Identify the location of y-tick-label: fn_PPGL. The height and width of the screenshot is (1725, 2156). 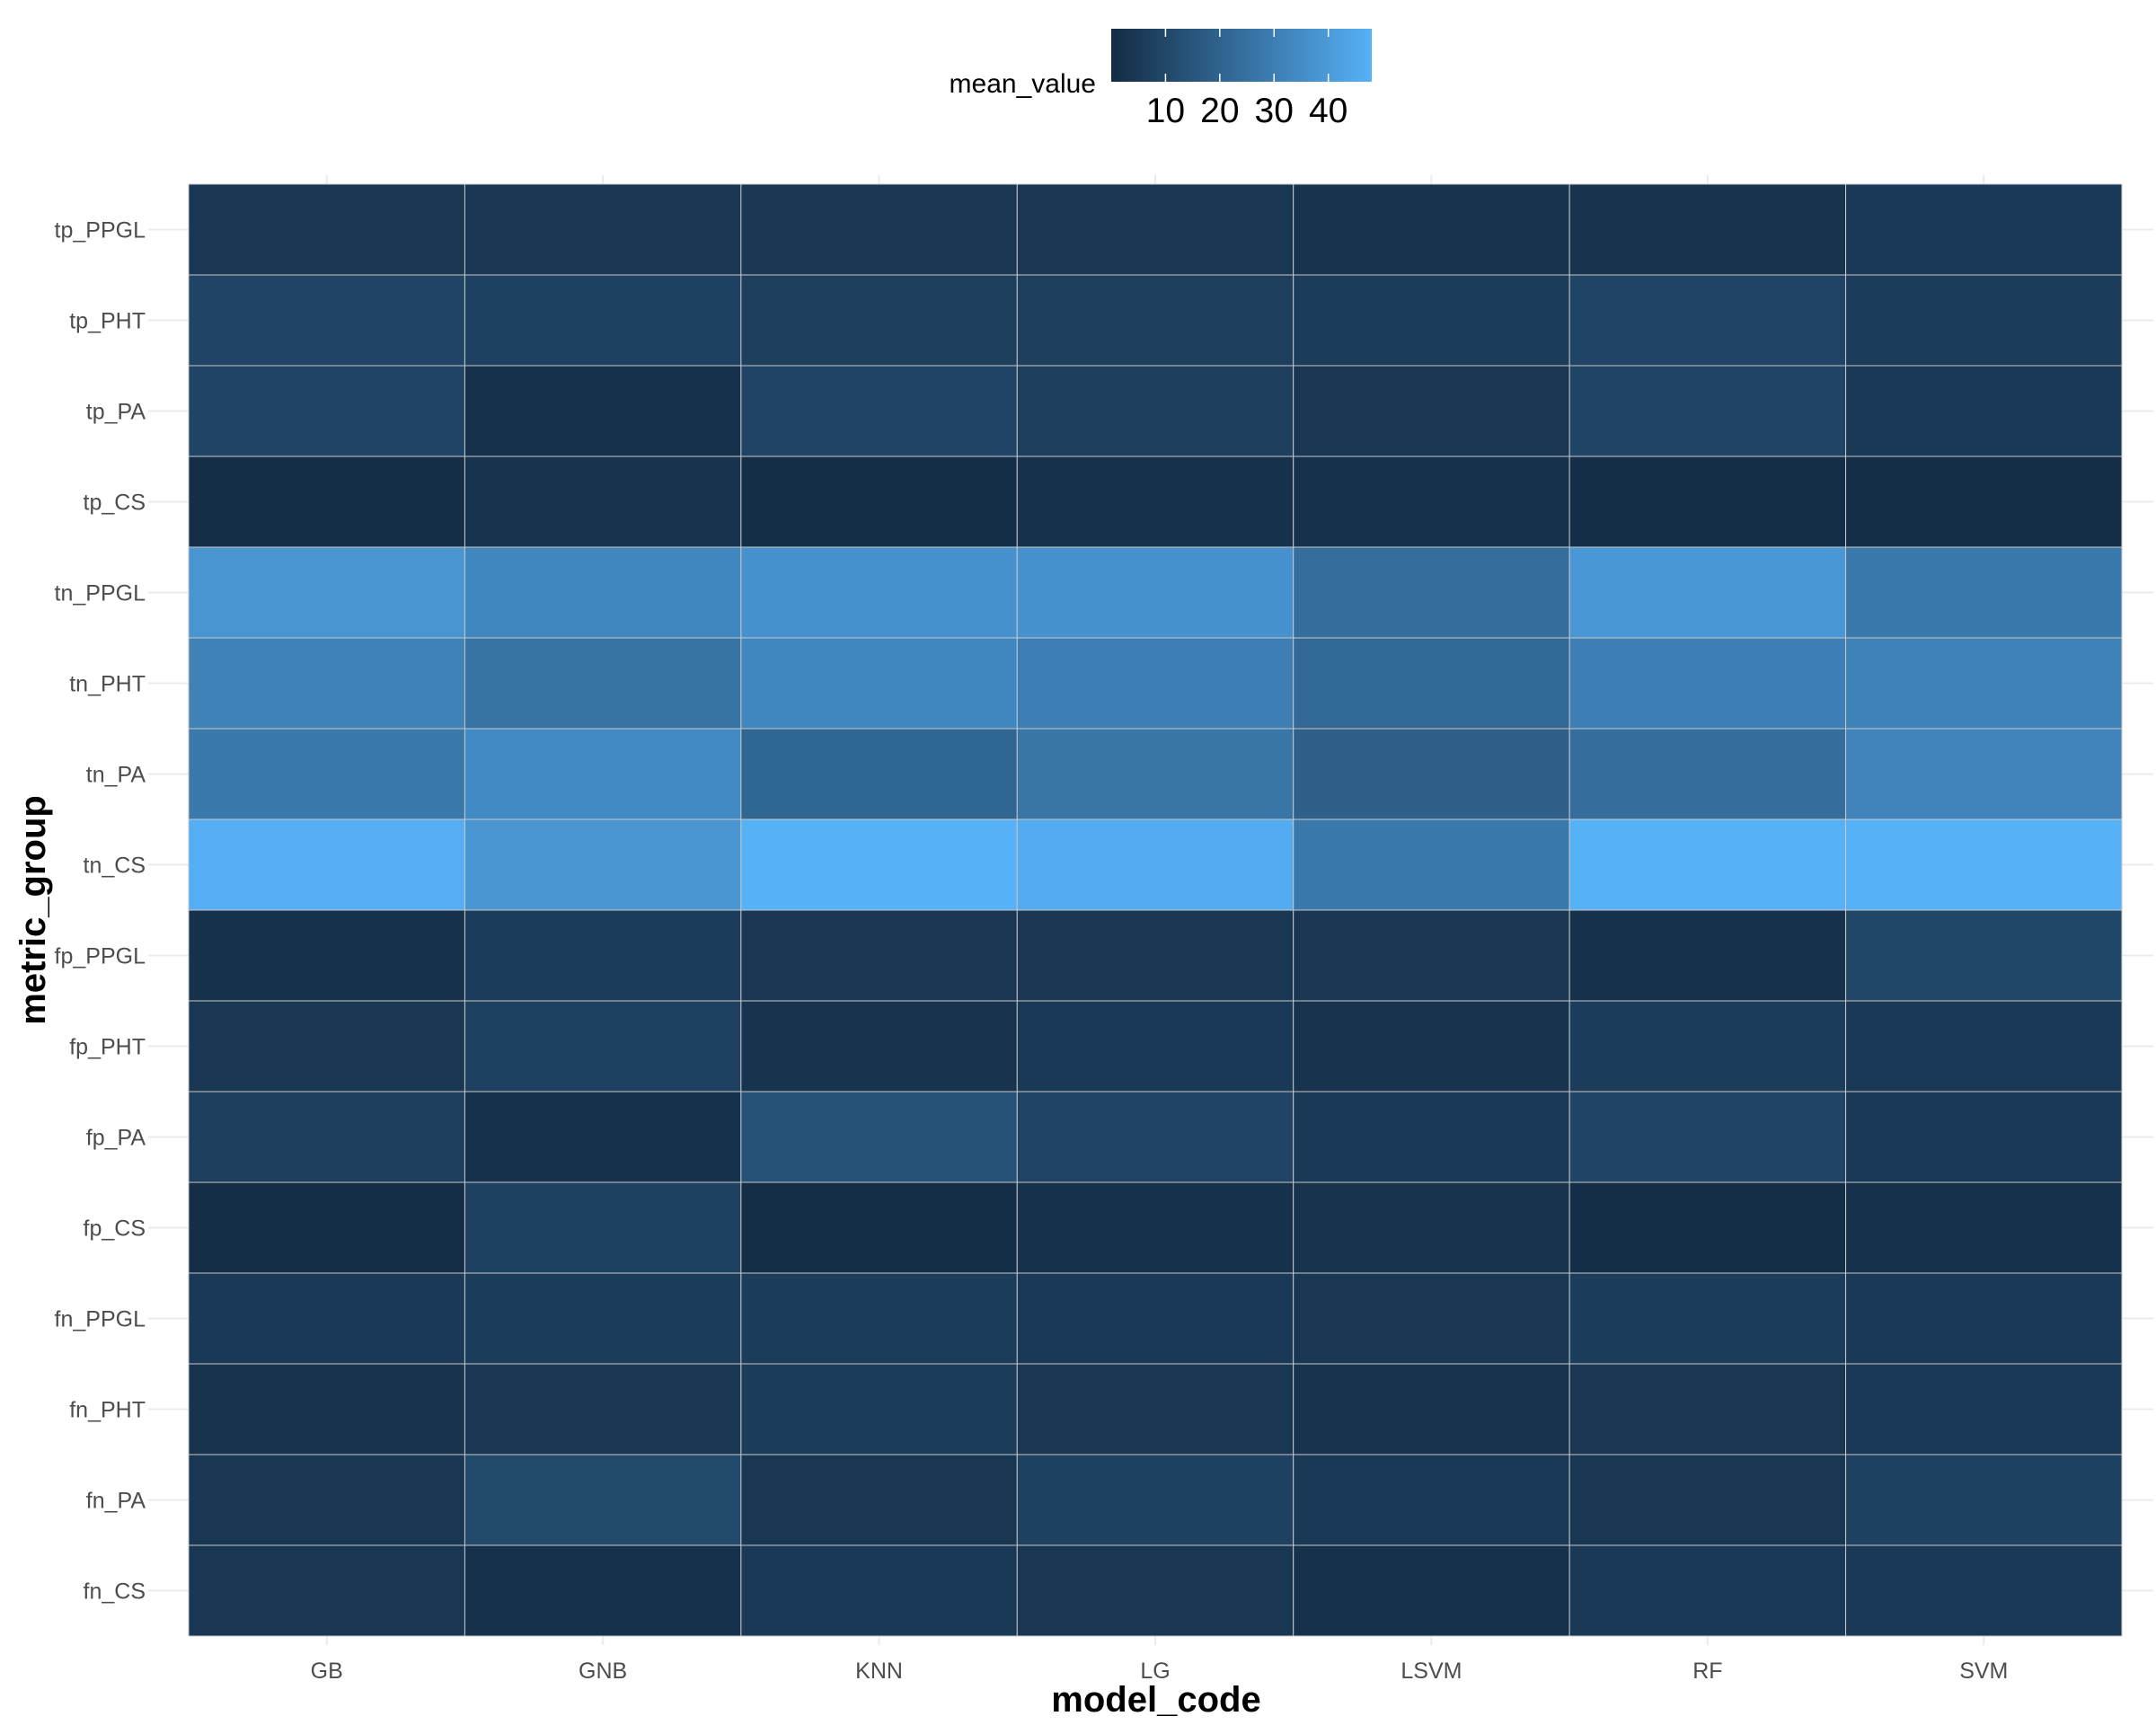
(100, 1319).